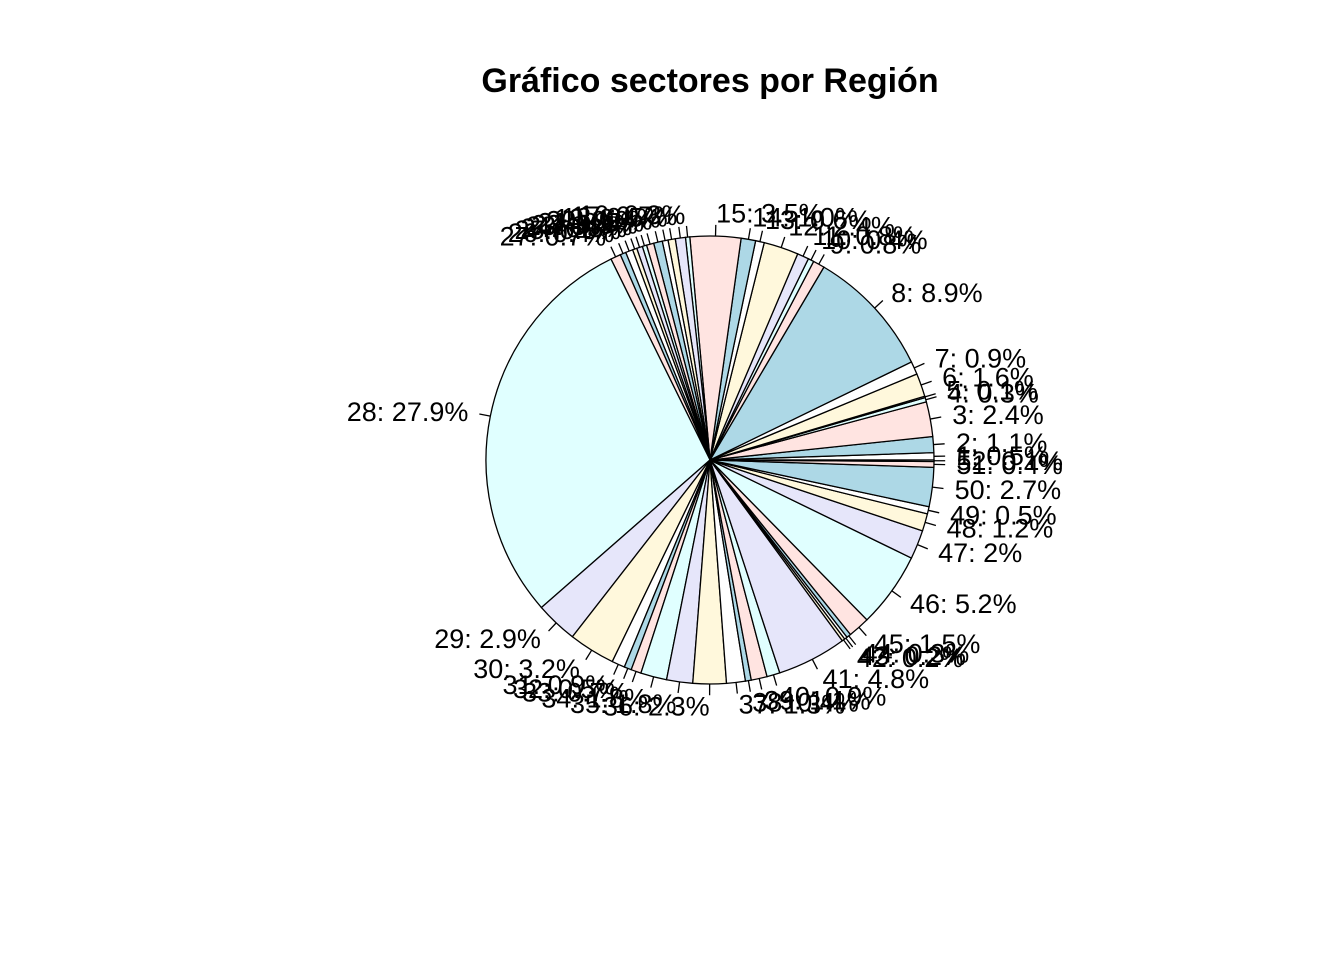 The width and height of the screenshot is (1344, 960). What do you see at coordinates (632, 215) in the screenshot?
I see `pie-slice-label-16: 16: 0.3%` at bounding box center [632, 215].